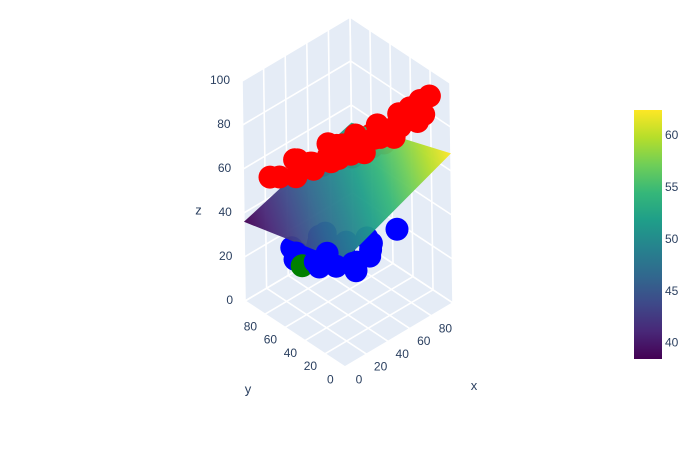 The width and height of the screenshot is (700, 450). I want to click on x-tick-label: 20, so click(381, 367).